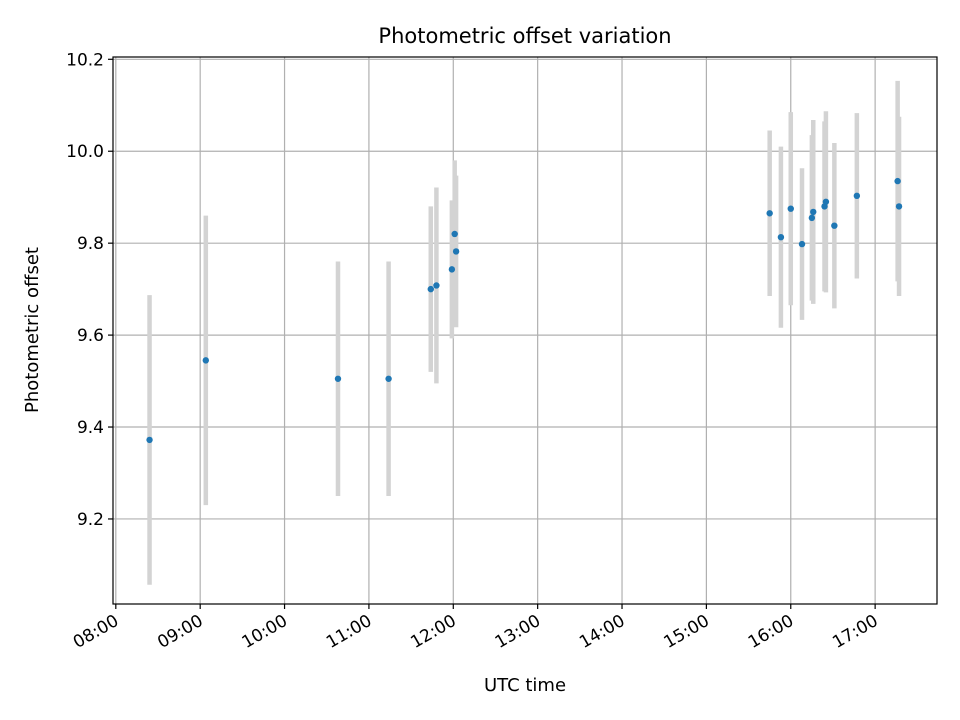 The height and width of the screenshot is (720, 960). I want to click on y-tick-label: 10.2, so click(85, 60).